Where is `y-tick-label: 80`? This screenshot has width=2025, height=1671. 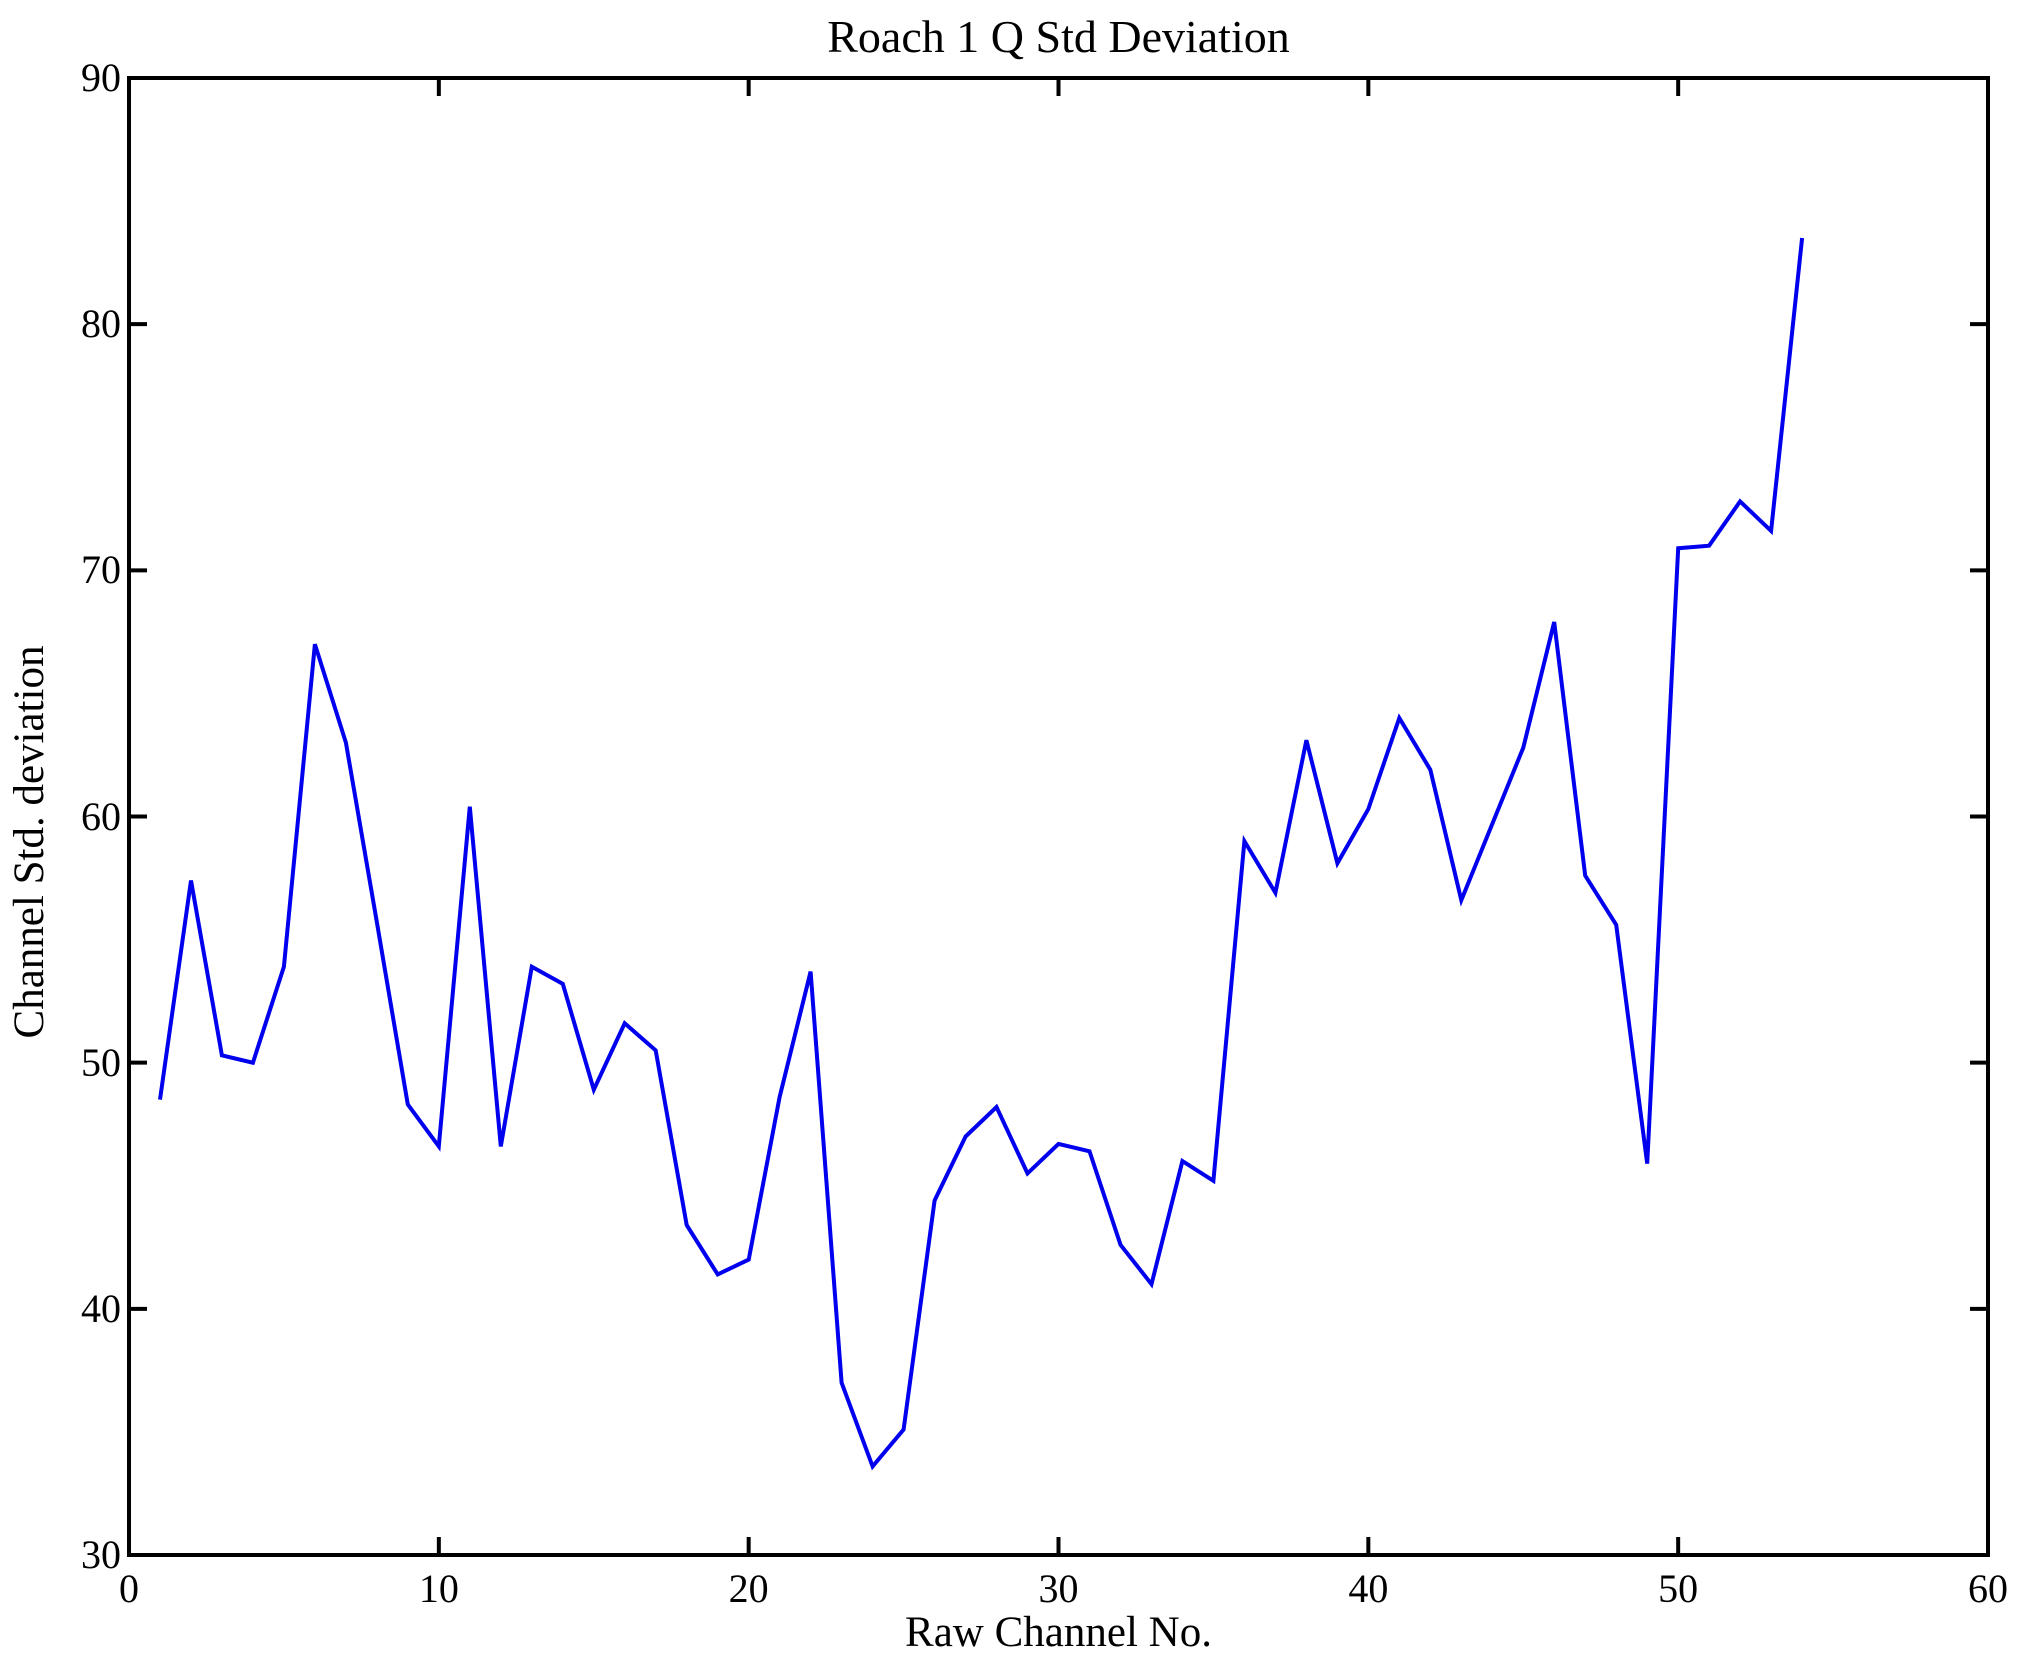
y-tick-label: 80 is located at coordinates (101, 324).